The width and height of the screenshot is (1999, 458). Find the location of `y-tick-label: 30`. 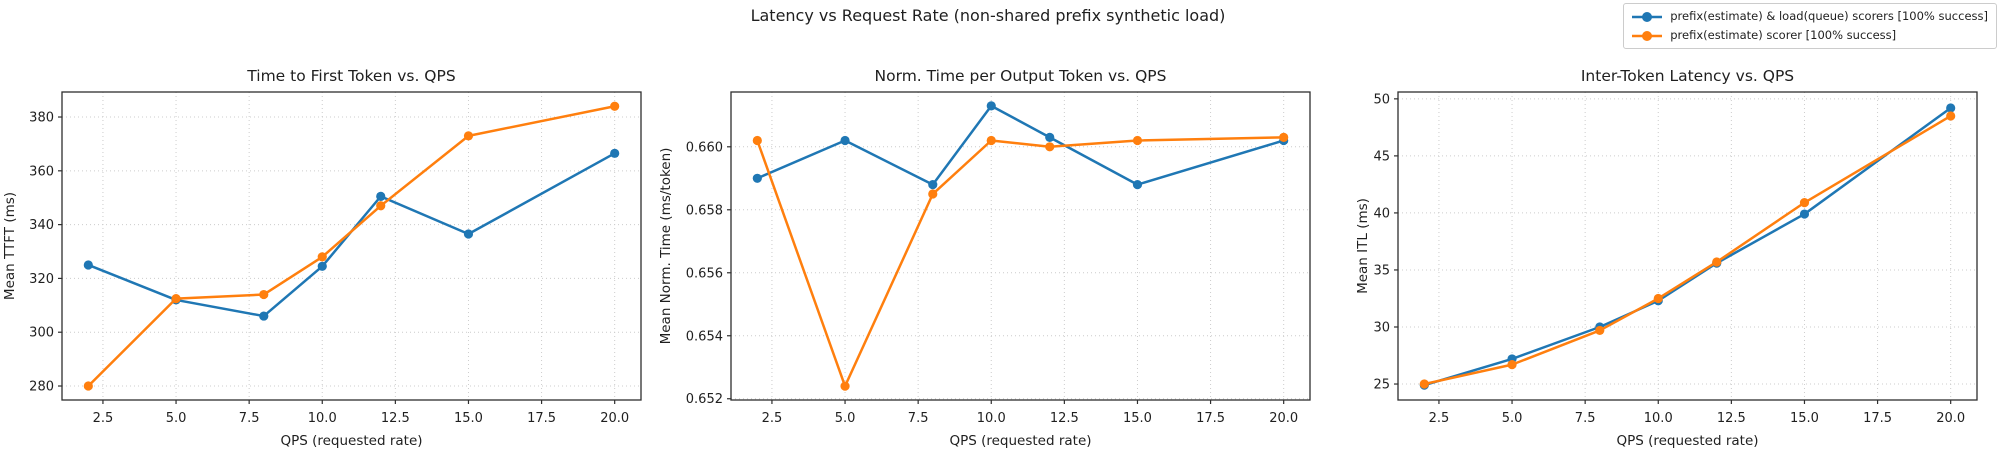

y-tick-label: 30 is located at coordinates (1381, 327).